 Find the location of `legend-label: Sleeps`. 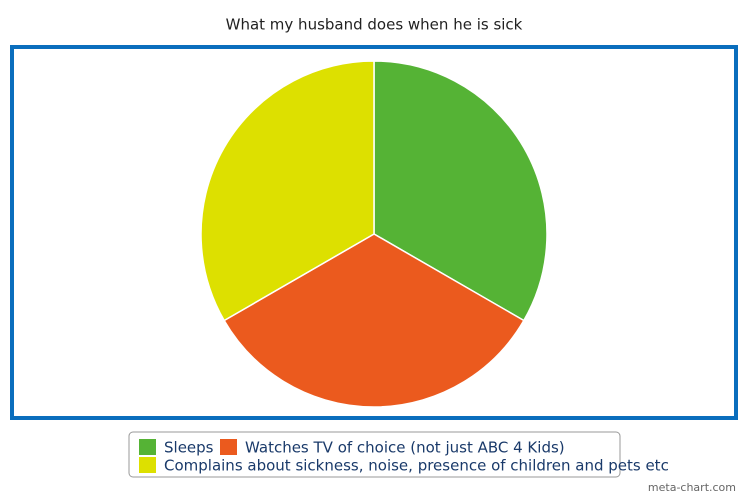

legend-label: Sleeps is located at coordinates (189, 448).